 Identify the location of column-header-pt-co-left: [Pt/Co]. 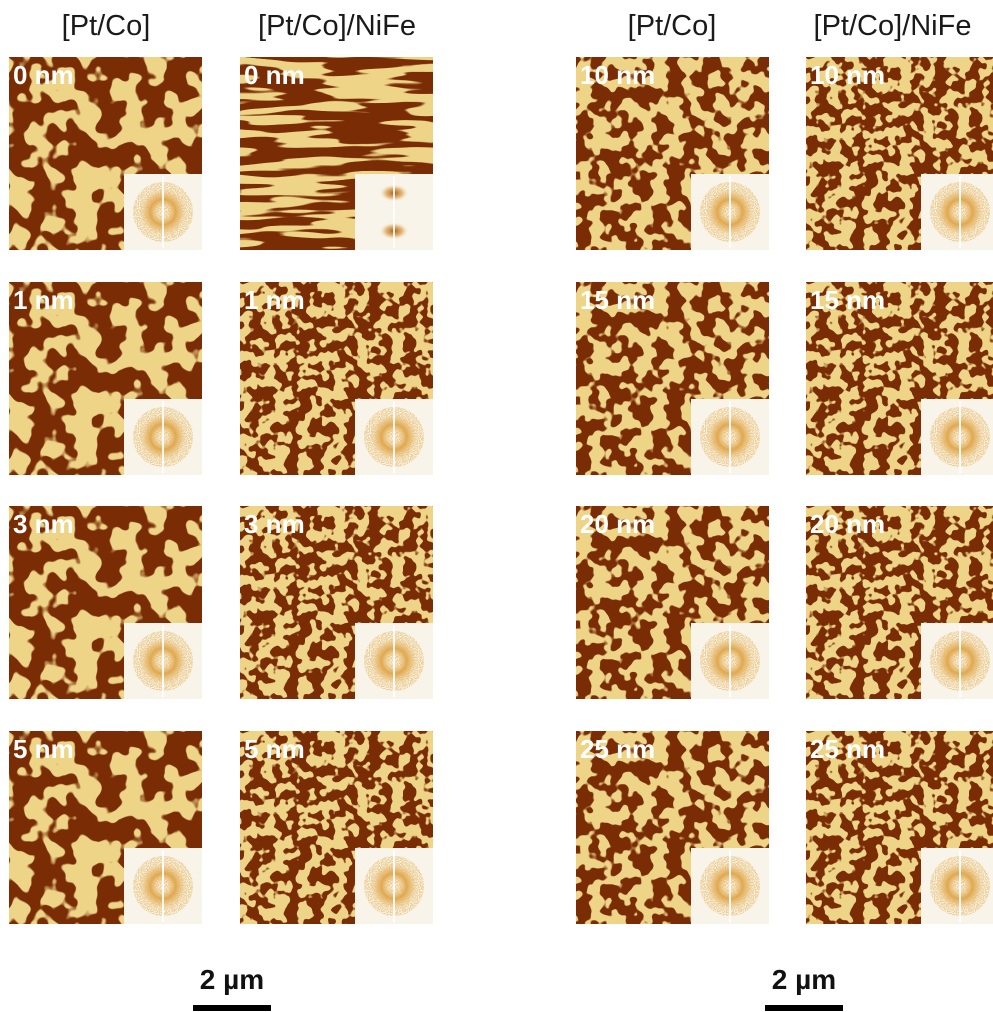
(106, 26).